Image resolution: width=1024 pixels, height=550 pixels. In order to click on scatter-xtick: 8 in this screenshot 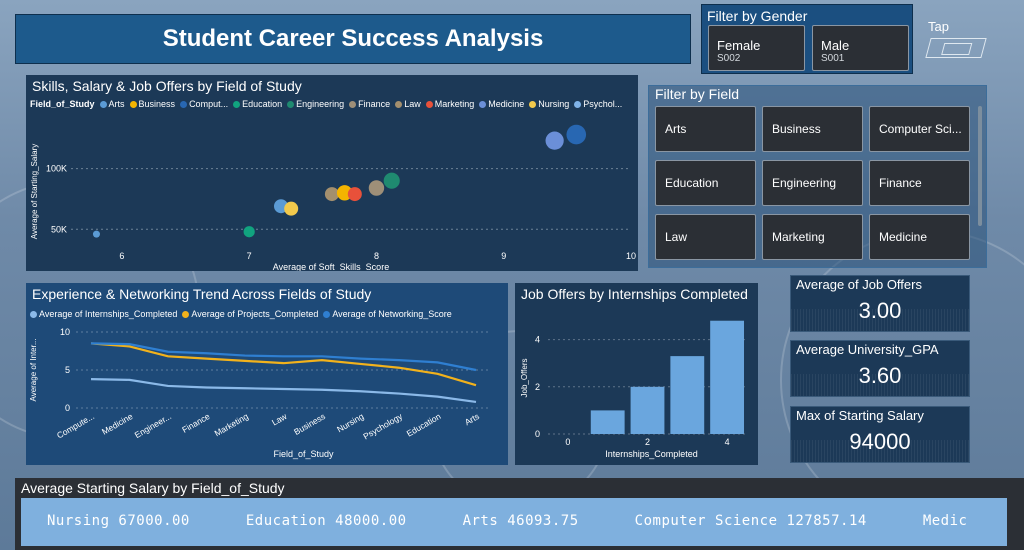, I will do `click(376, 256)`.